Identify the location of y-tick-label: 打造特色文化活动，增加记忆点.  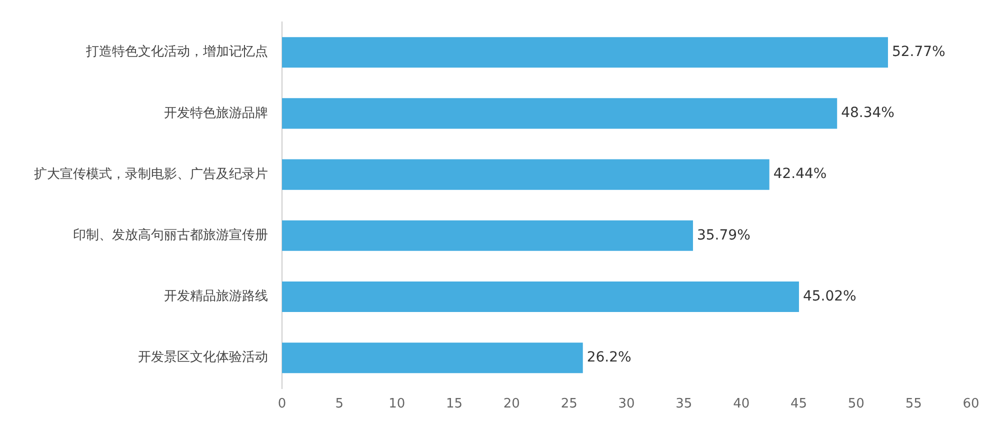
(176, 52).